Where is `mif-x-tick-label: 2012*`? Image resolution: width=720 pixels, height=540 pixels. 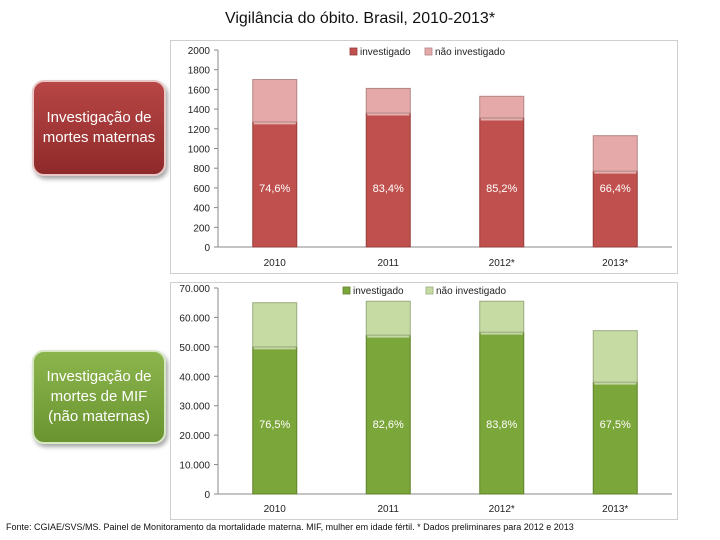
mif-x-tick-label: 2012* is located at coordinates (502, 509).